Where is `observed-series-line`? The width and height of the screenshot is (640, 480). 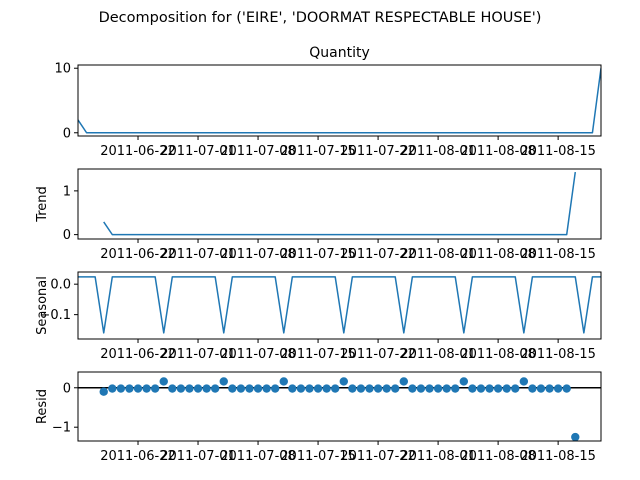
observed-series-line is located at coordinates (339, 101).